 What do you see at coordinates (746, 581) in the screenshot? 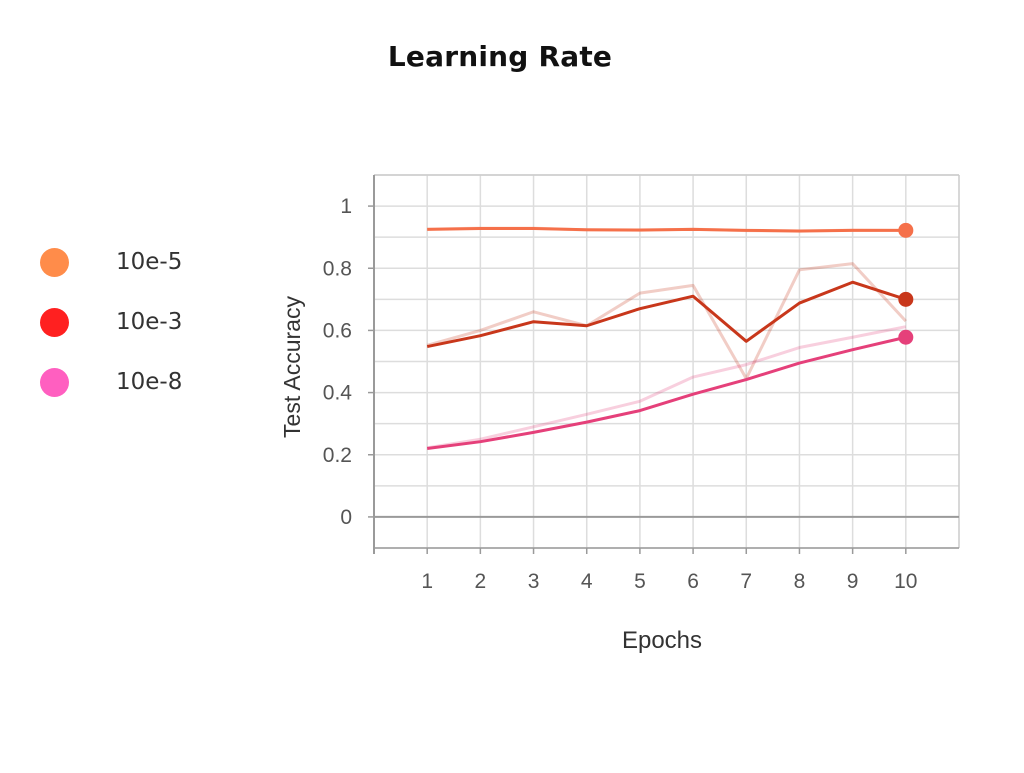
I see `x-tick-label-6: 7` at bounding box center [746, 581].